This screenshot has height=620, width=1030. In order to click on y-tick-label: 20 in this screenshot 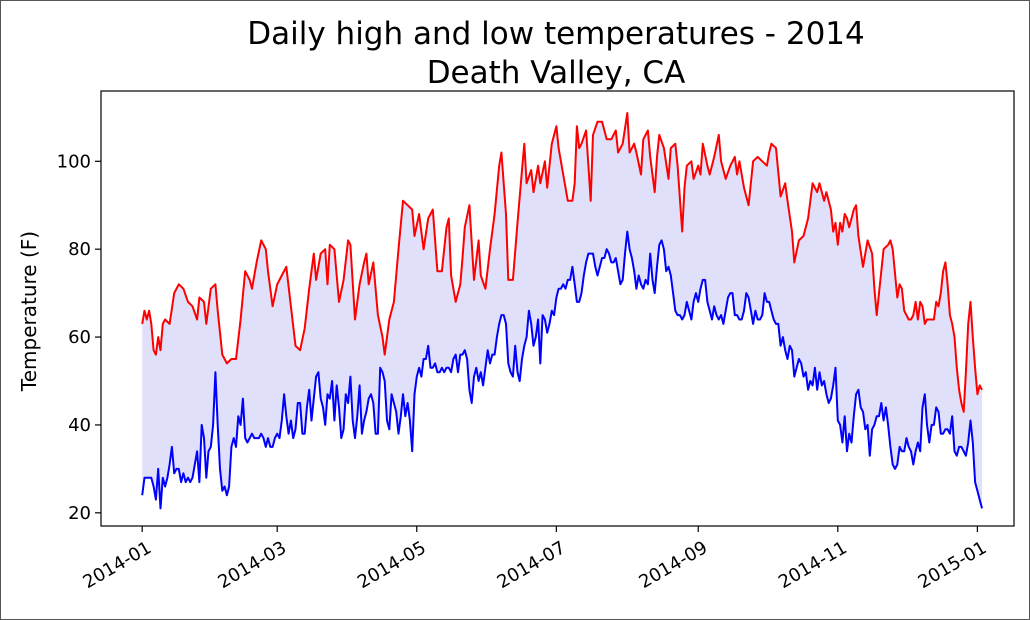, I will do `click(79, 513)`.